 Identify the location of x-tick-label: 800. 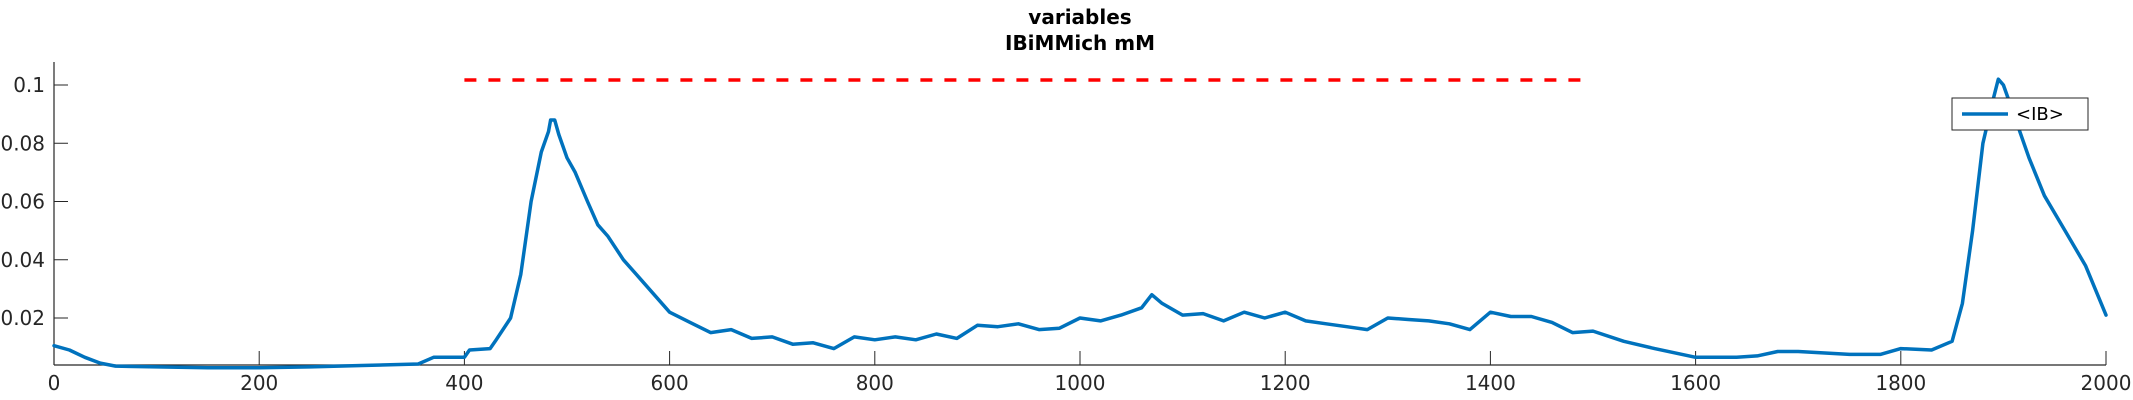
(875, 383).